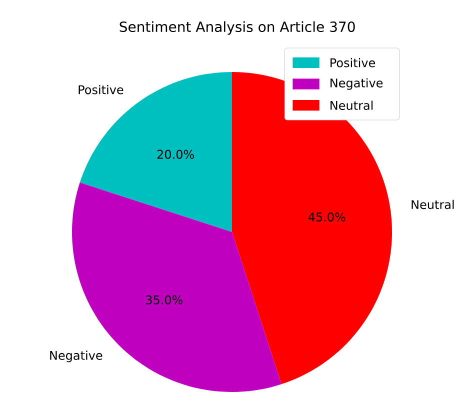 This screenshot has width=474, height=410. What do you see at coordinates (351, 105) in the screenshot?
I see `legend-label: Neutral` at bounding box center [351, 105].